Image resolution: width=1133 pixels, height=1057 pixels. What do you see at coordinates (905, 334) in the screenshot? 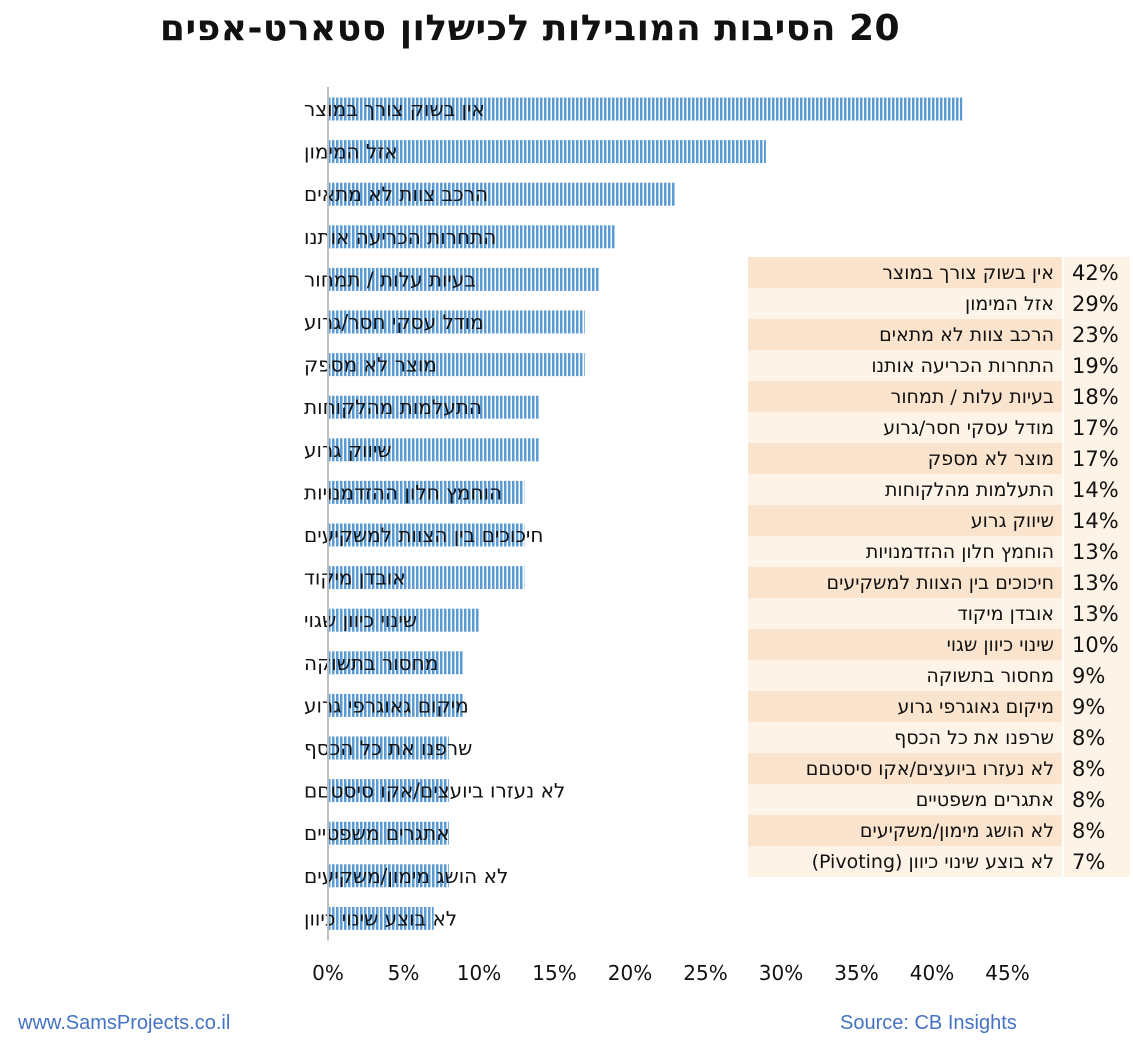
I see `legend-reason-label: הרכב צוות לא מתאים` at bounding box center [905, 334].